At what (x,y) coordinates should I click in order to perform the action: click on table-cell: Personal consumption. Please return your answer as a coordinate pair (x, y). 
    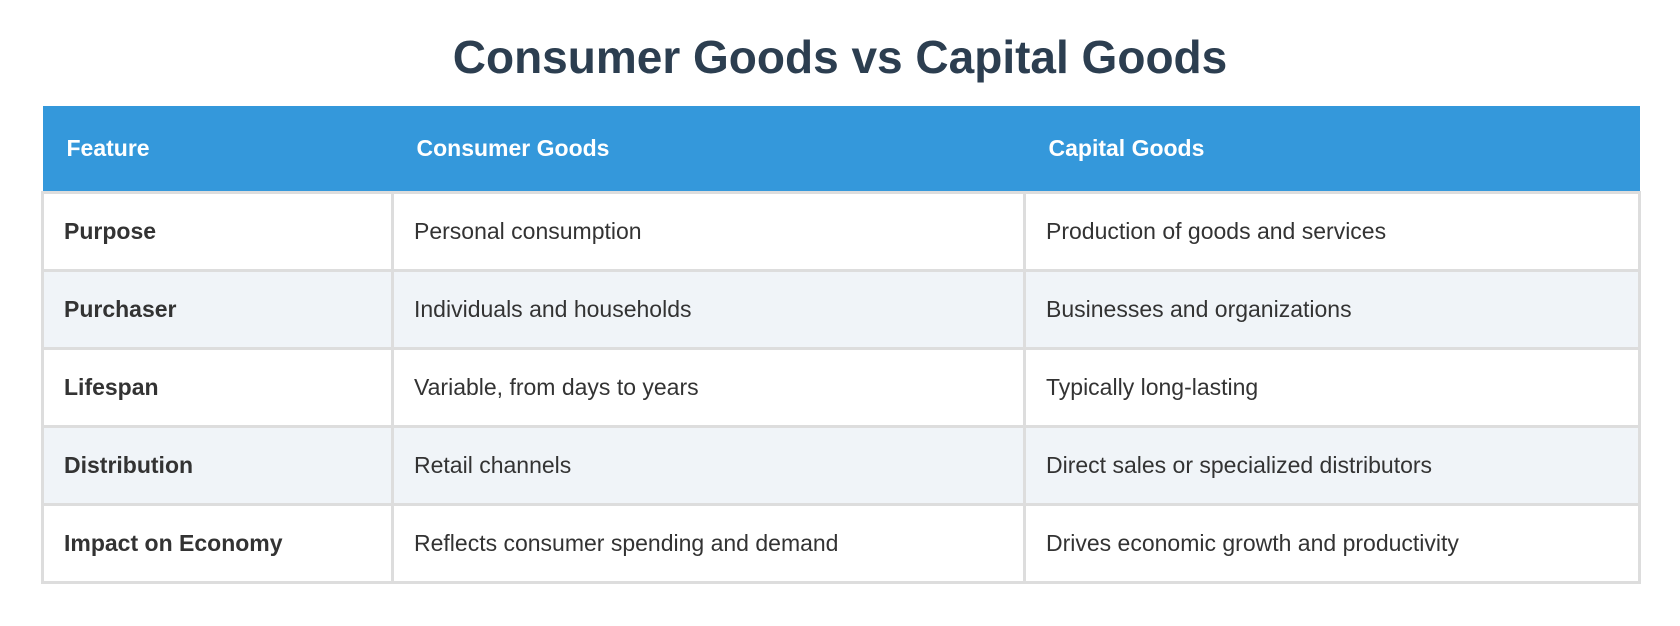
    Looking at the image, I should click on (708, 231).